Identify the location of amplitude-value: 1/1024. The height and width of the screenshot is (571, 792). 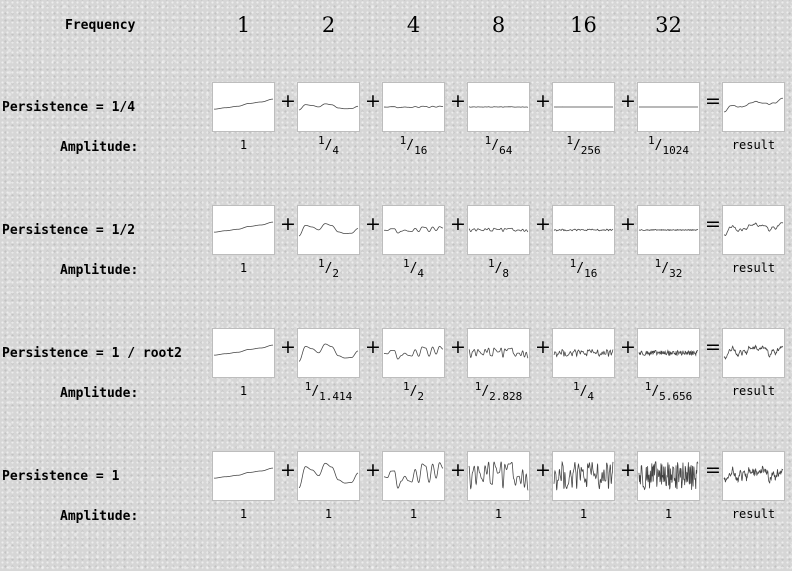
(669, 145).